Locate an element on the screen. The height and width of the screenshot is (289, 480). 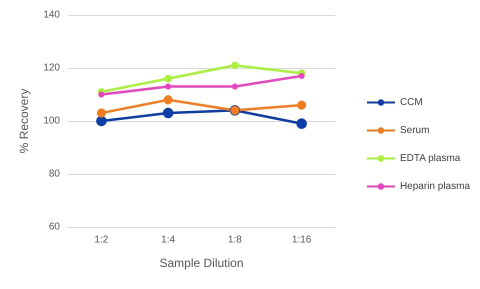
x-tick-label: 1:4 is located at coordinates (168, 240).